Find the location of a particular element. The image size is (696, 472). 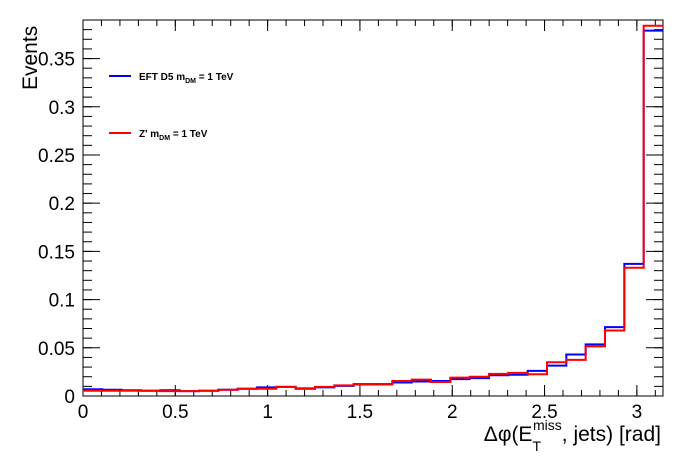

x-tick-label: 3 is located at coordinates (637, 412).